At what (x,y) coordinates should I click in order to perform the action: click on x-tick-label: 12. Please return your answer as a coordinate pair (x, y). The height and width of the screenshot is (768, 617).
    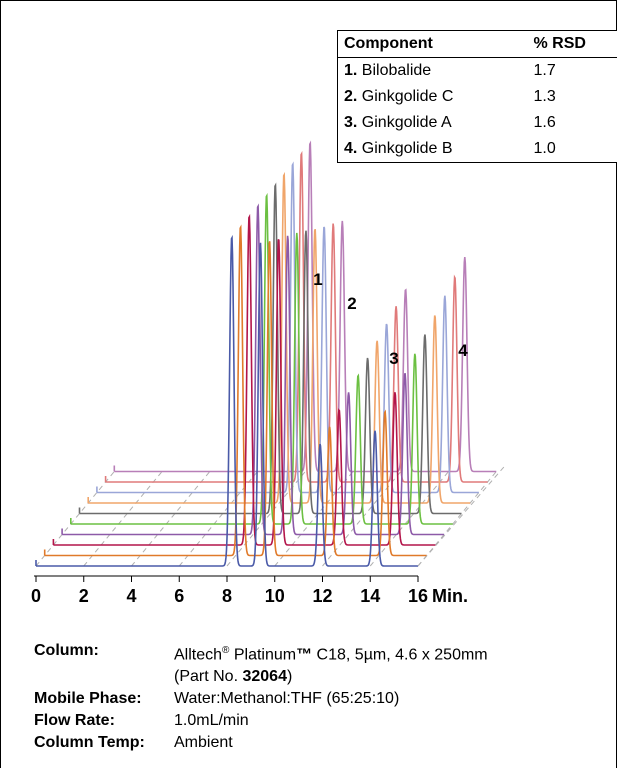
    Looking at the image, I should click on (322, 596).